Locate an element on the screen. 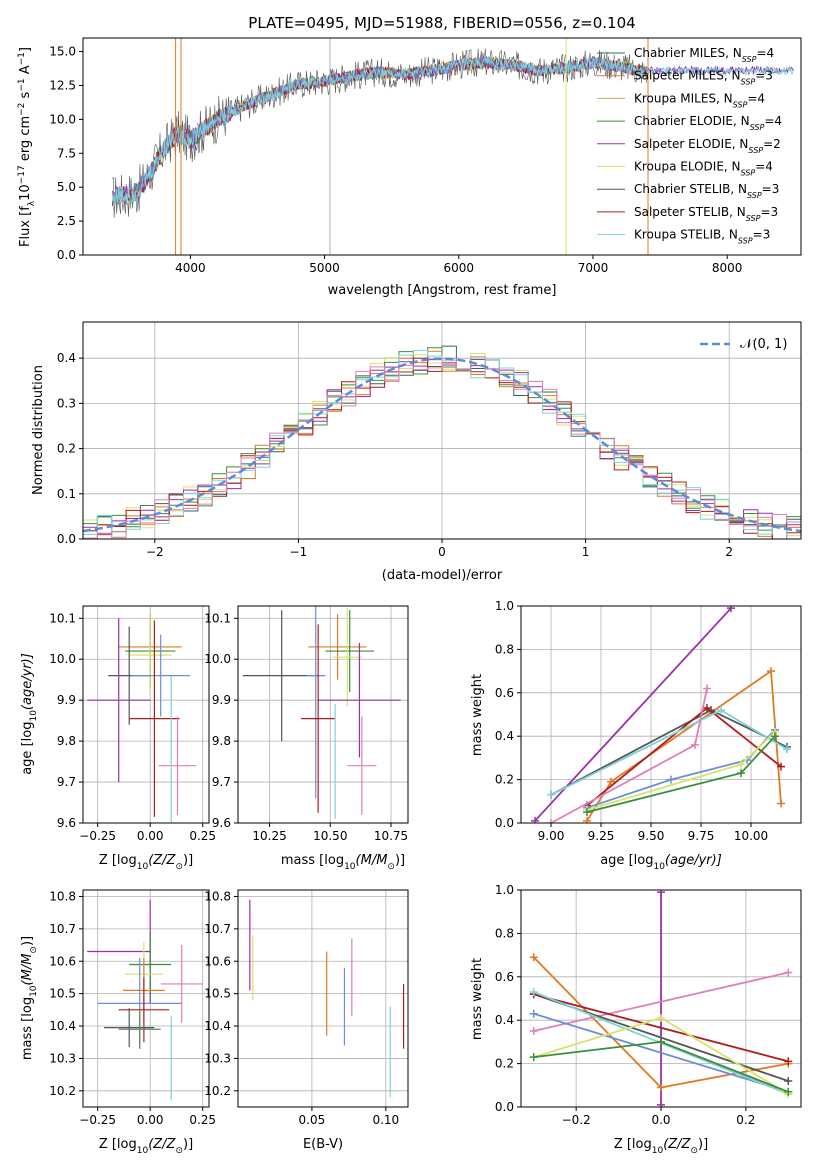 Image resolution: width=819 pixels, height=1170 pixels. y-tick-label: 10.2 is located at coordinates (217, 1091).